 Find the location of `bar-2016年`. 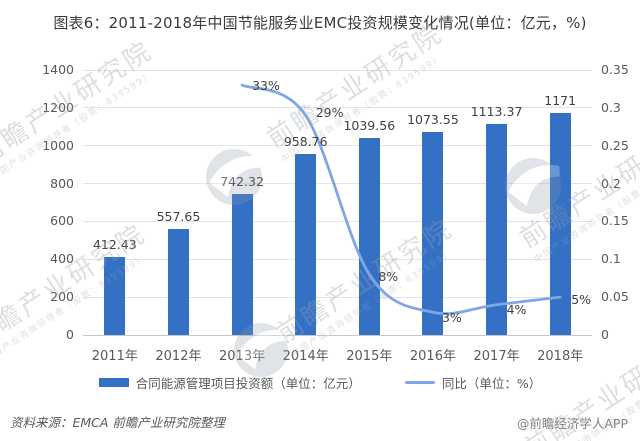

bar-2016年 is located at coordinates (433, 233).